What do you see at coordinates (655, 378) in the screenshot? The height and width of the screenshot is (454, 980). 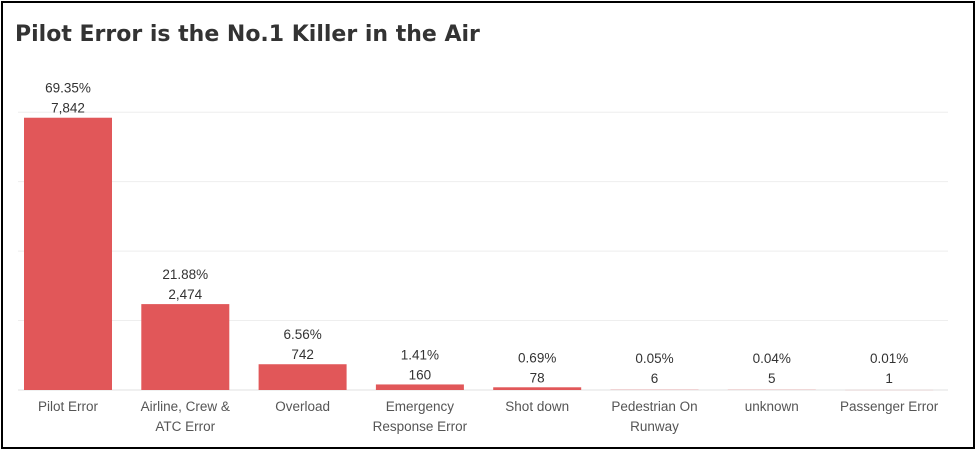 I see `value-label: 6` at bounding box center [655, 378].